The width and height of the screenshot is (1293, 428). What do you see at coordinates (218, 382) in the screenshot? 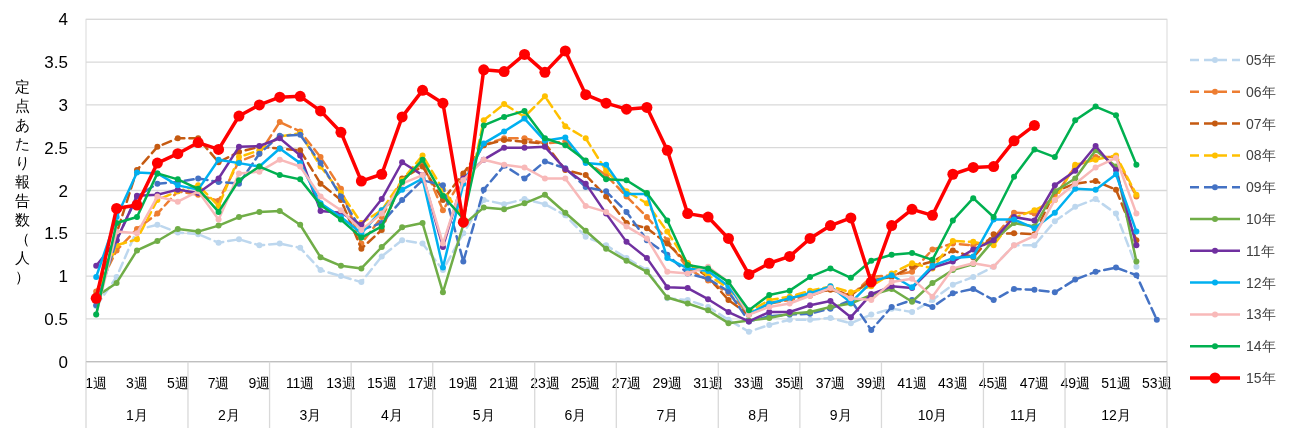
I see `x-tick-label: 7週` at bounding box center [218, 382].